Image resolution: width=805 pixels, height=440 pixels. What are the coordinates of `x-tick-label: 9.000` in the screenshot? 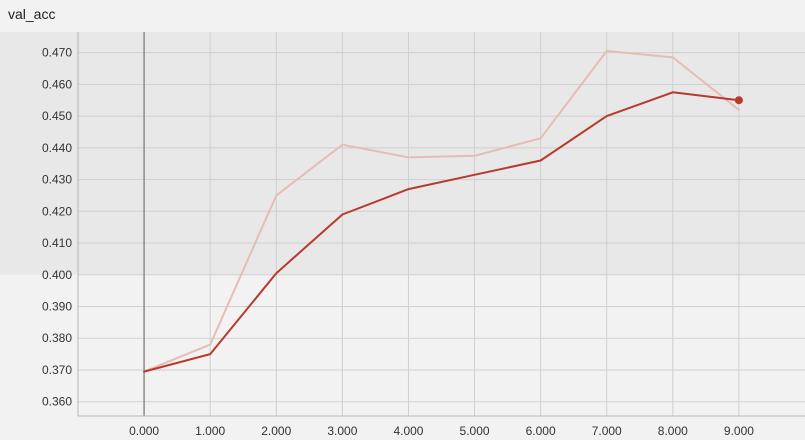 It's located at (739, 431).